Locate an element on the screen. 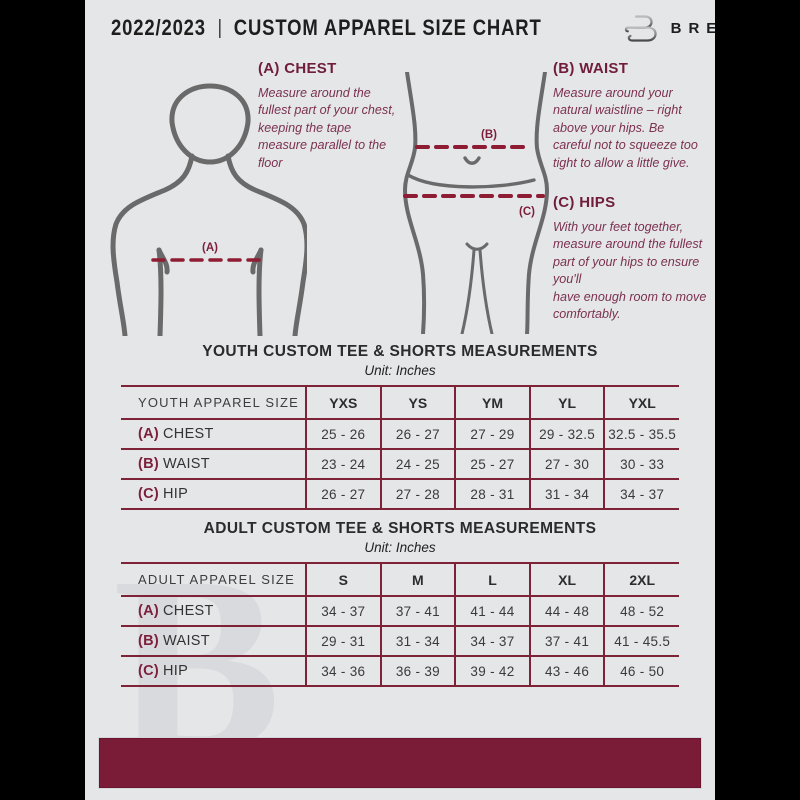  youth-table-unit: Unit: Inches is located at coordinates (400, 370).